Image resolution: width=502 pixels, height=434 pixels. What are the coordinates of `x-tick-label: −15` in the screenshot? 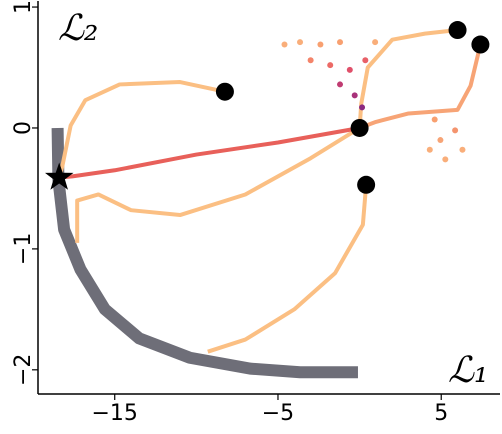 It's located at (115, 413).